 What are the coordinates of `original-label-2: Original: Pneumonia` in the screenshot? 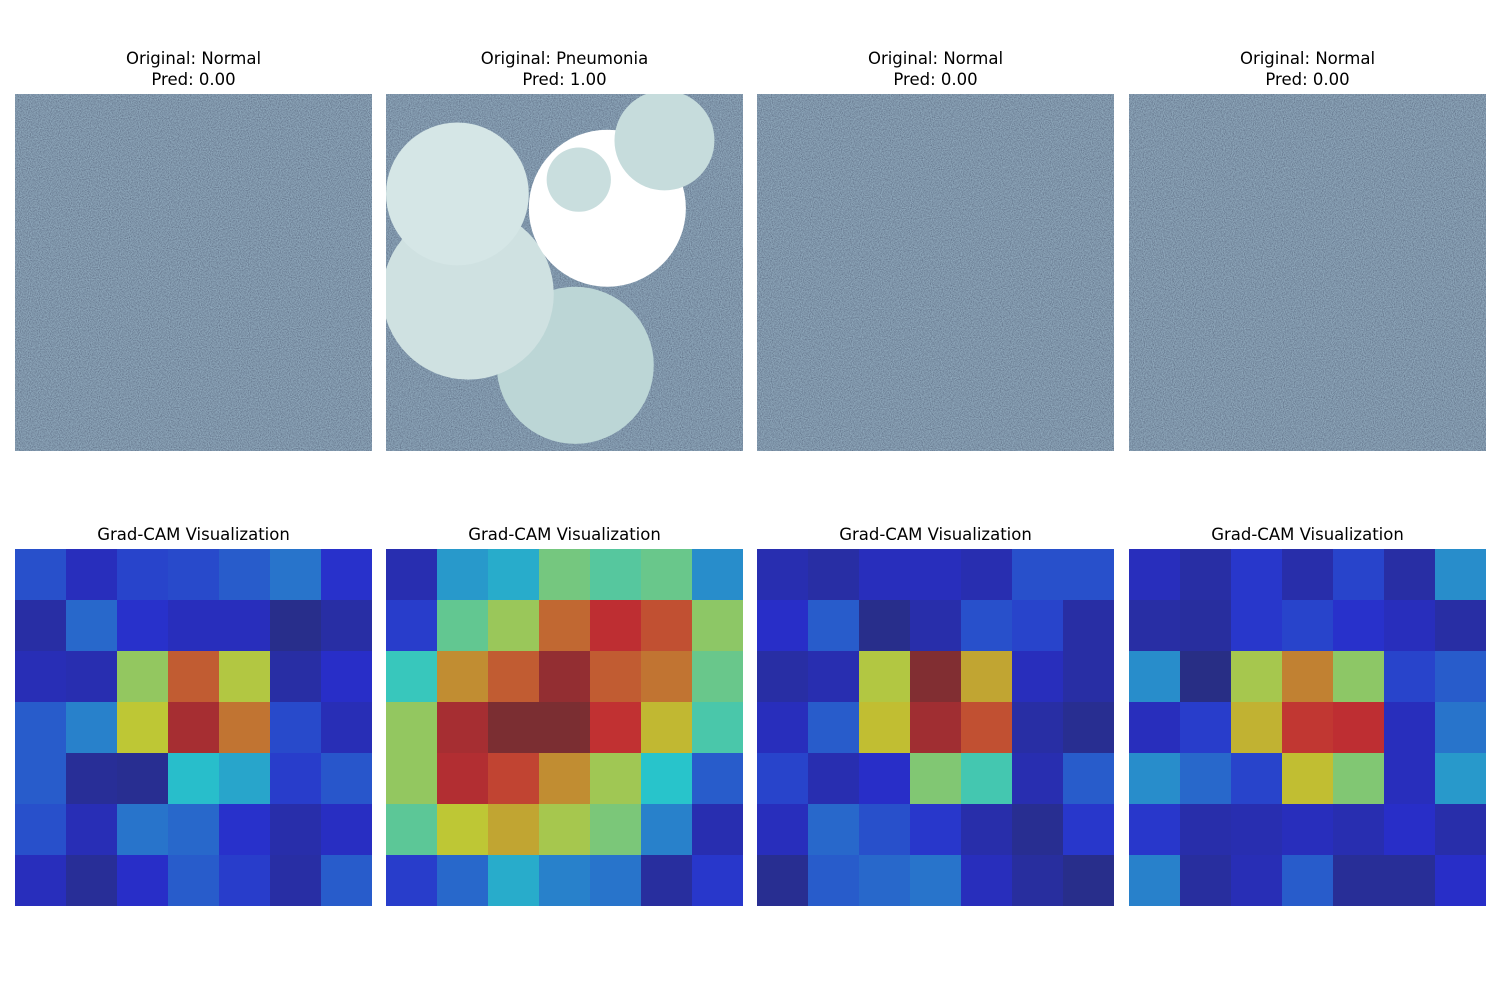 It's located at (564, 58).